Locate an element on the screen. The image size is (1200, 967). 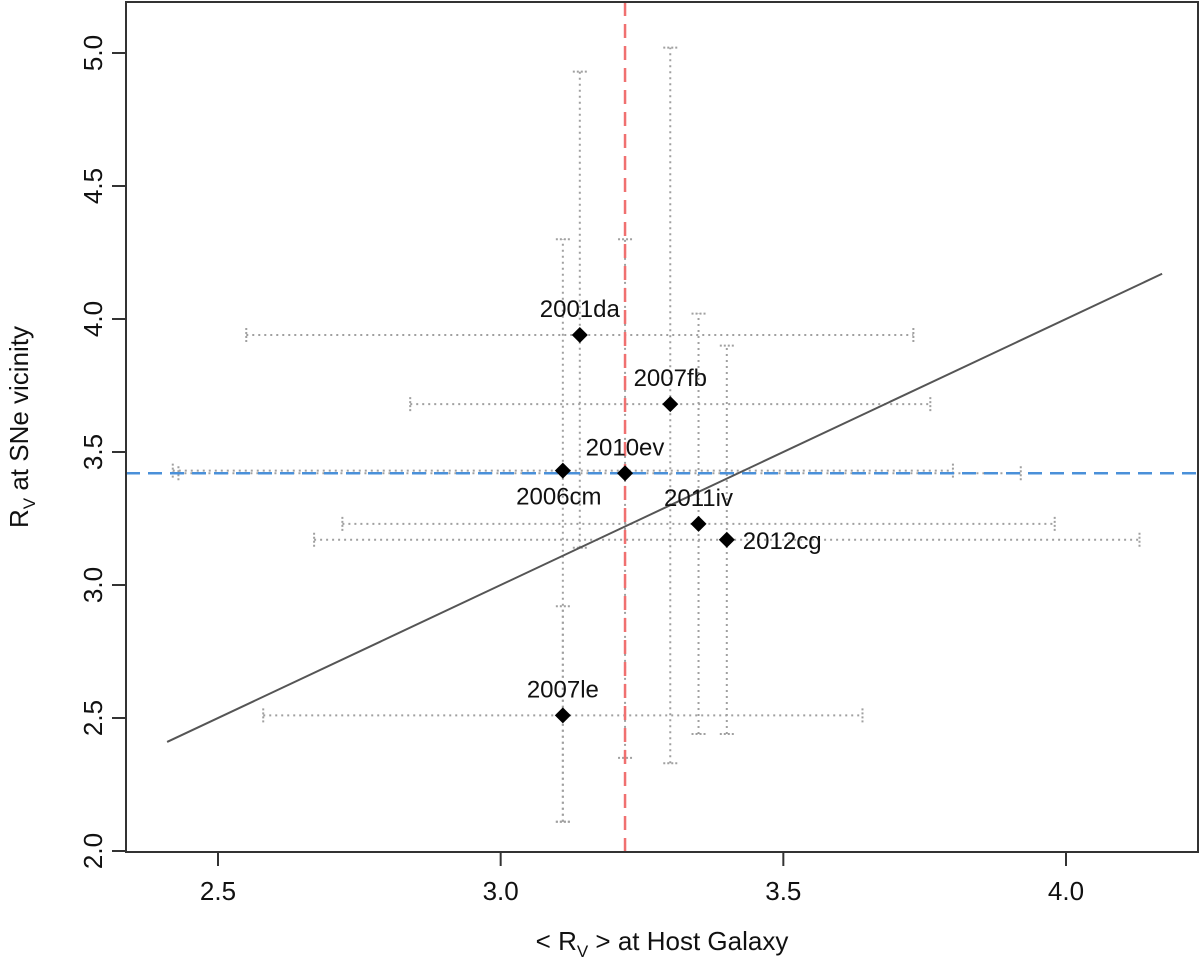
x-tick-label-3.5: 3.5 is located at coordinates (783, 891).